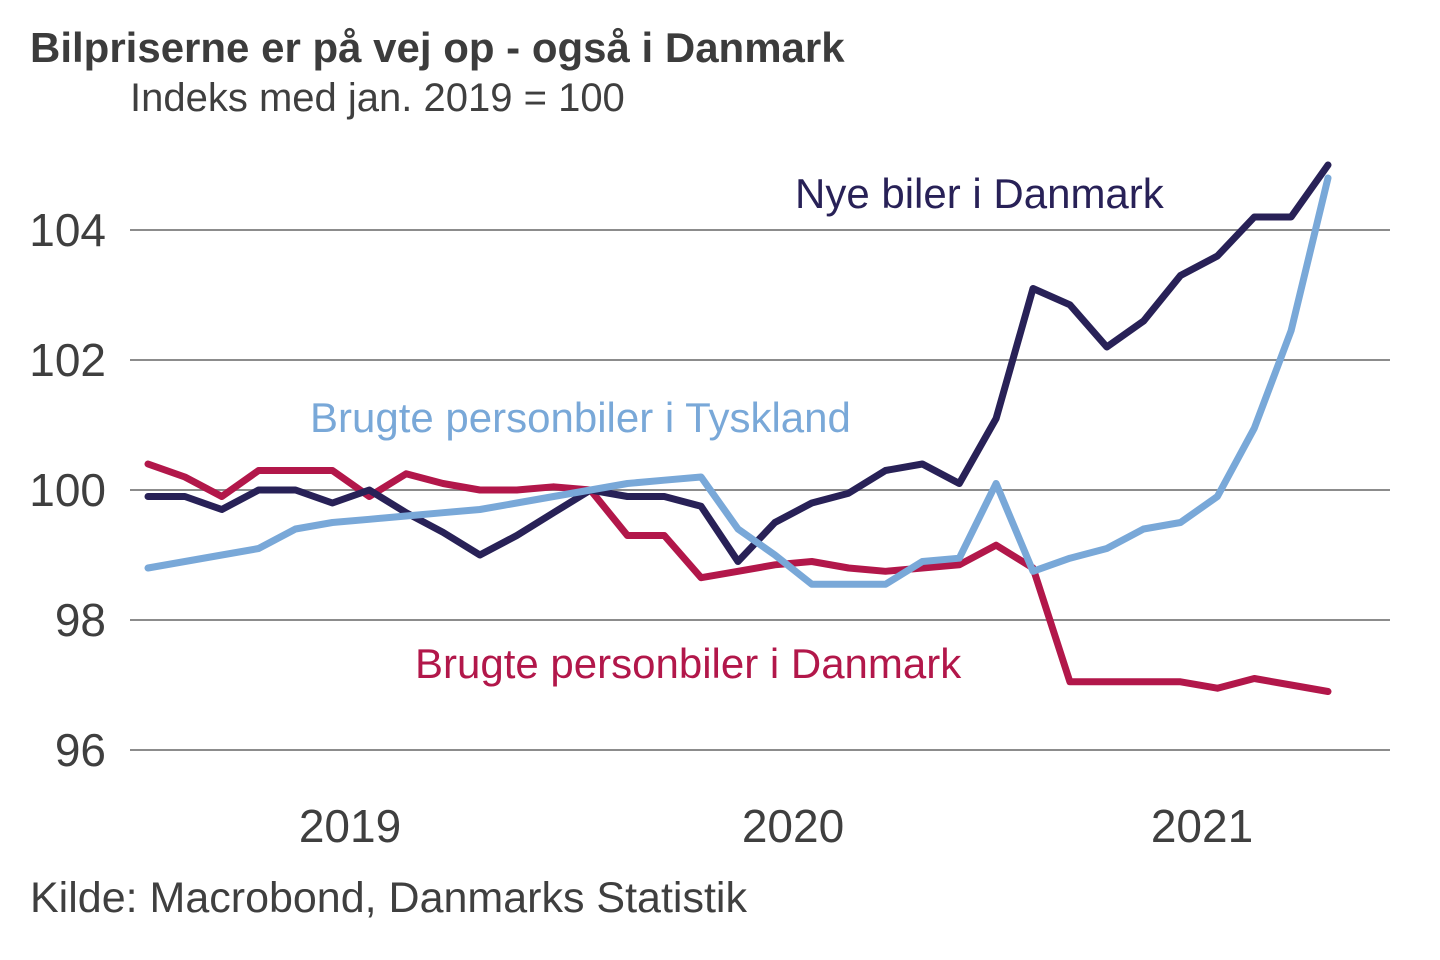 The height and width of the screenshot is (960, 1440). I want to click on x-tick-label-2019: 2019, so click(350, 826).